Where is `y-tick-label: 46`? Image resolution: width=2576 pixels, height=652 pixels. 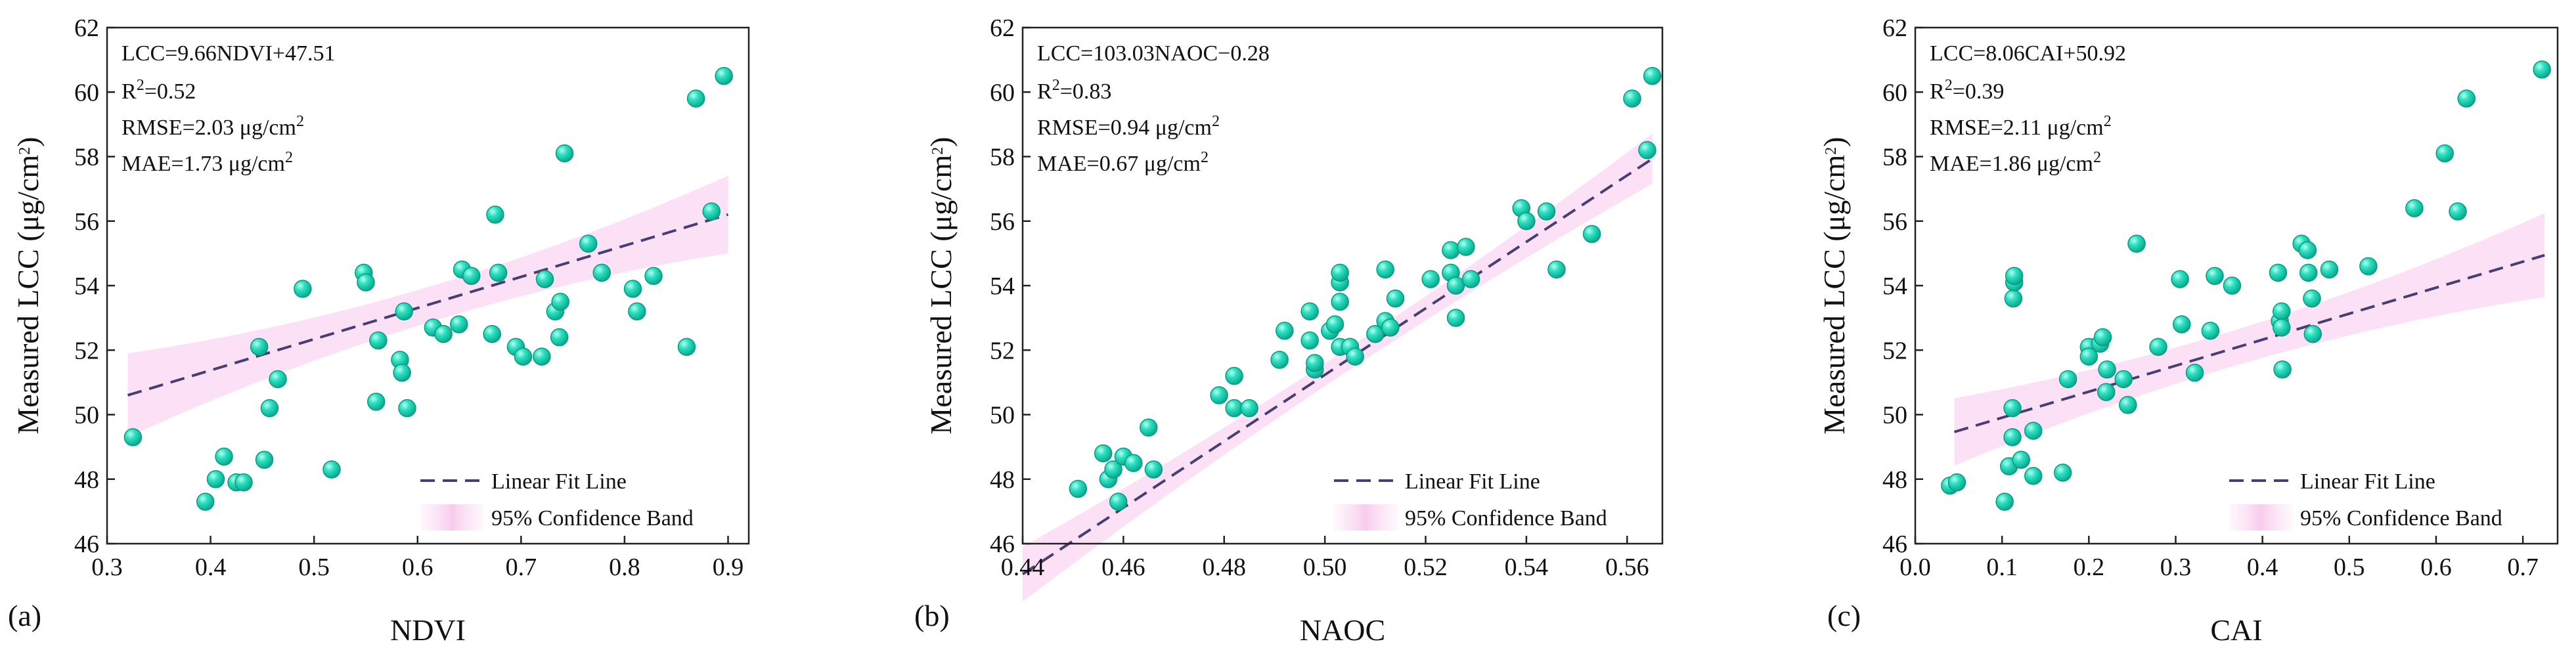
y-tick-label: 46 is located at coordinates (1002, 544).